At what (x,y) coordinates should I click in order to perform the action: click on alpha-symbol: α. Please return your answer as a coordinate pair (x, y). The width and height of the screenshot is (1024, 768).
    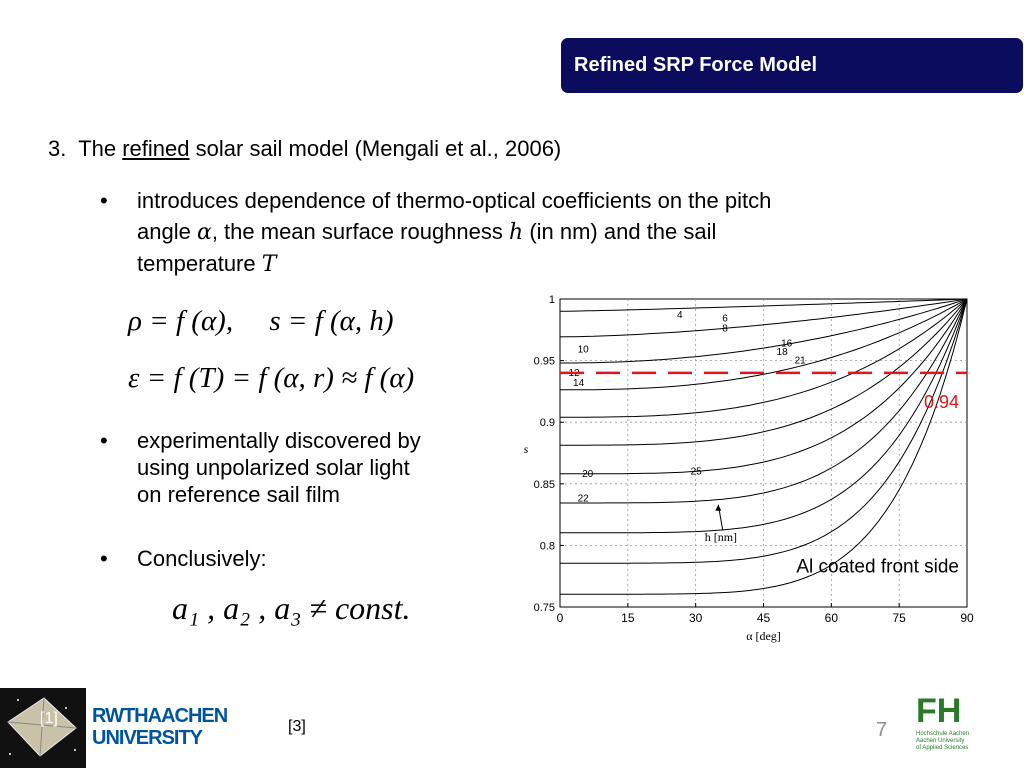
    Looking at the image, I should click on (204, 232).